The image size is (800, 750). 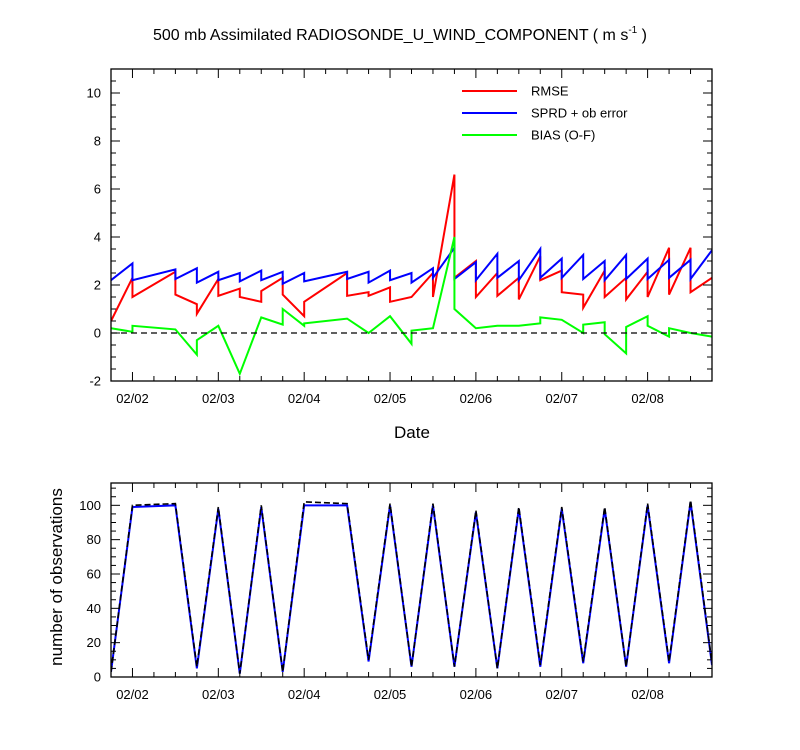 What do you see at coordinates (476, 694) in the screenshot?
I see `bottom-xtick-label: 02/06` at bounding box center [476, 694].